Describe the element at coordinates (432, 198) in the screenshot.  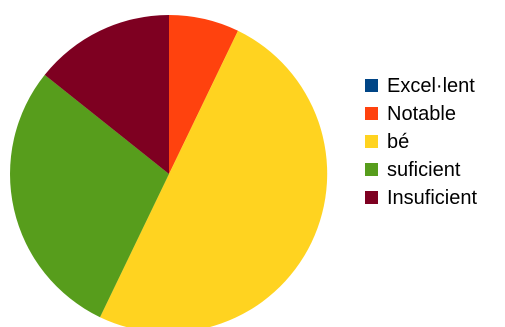
I see `legend-label-4: Insuficient` at that location.